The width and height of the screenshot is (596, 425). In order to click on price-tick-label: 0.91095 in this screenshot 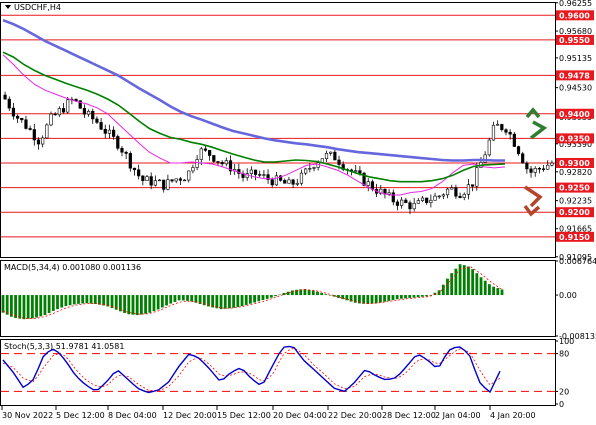, I will do `click(575, 257)`.